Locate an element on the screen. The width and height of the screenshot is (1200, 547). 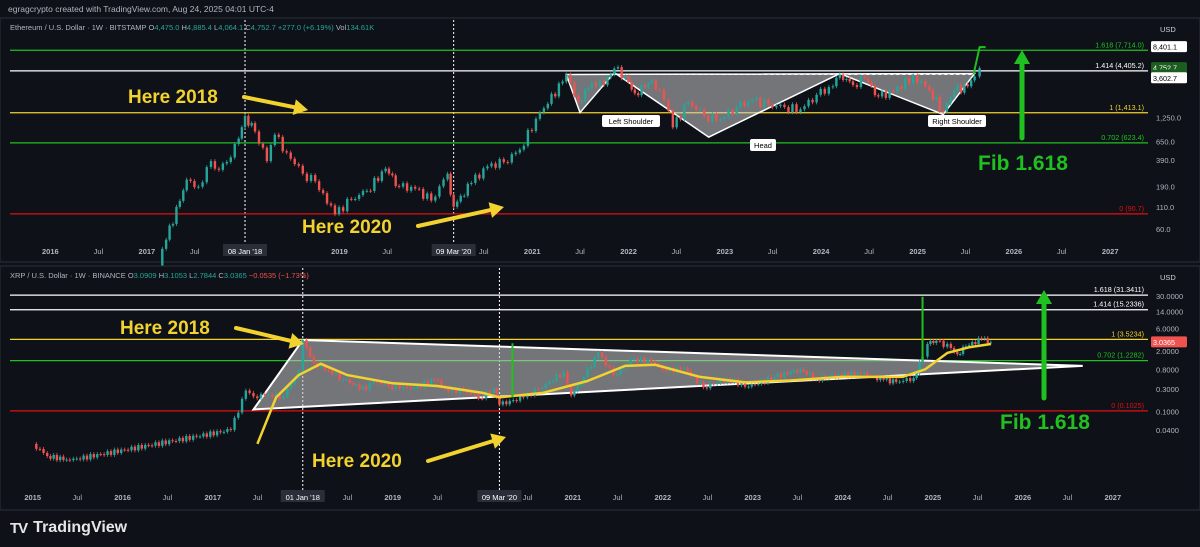
legend-symbol: XRP / U.S. Dollar · 1W · BINANCE is located at coordinates (68, 275).